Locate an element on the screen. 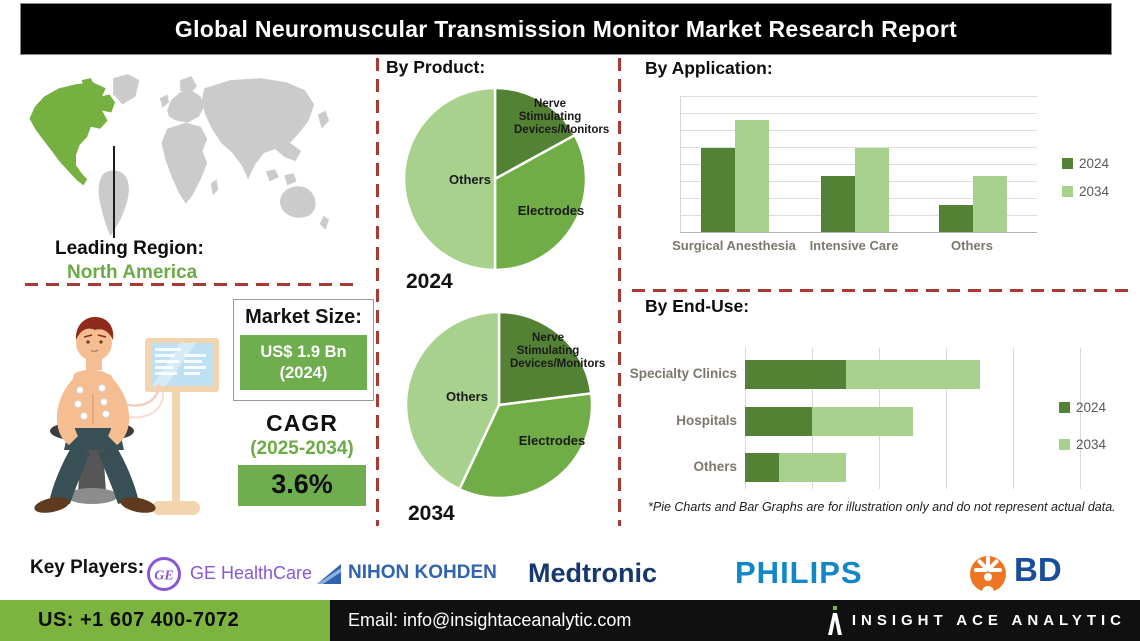 This screenshot has width=1140, height=641. key-player-bd: BD is located at coordinates (1038, 569).